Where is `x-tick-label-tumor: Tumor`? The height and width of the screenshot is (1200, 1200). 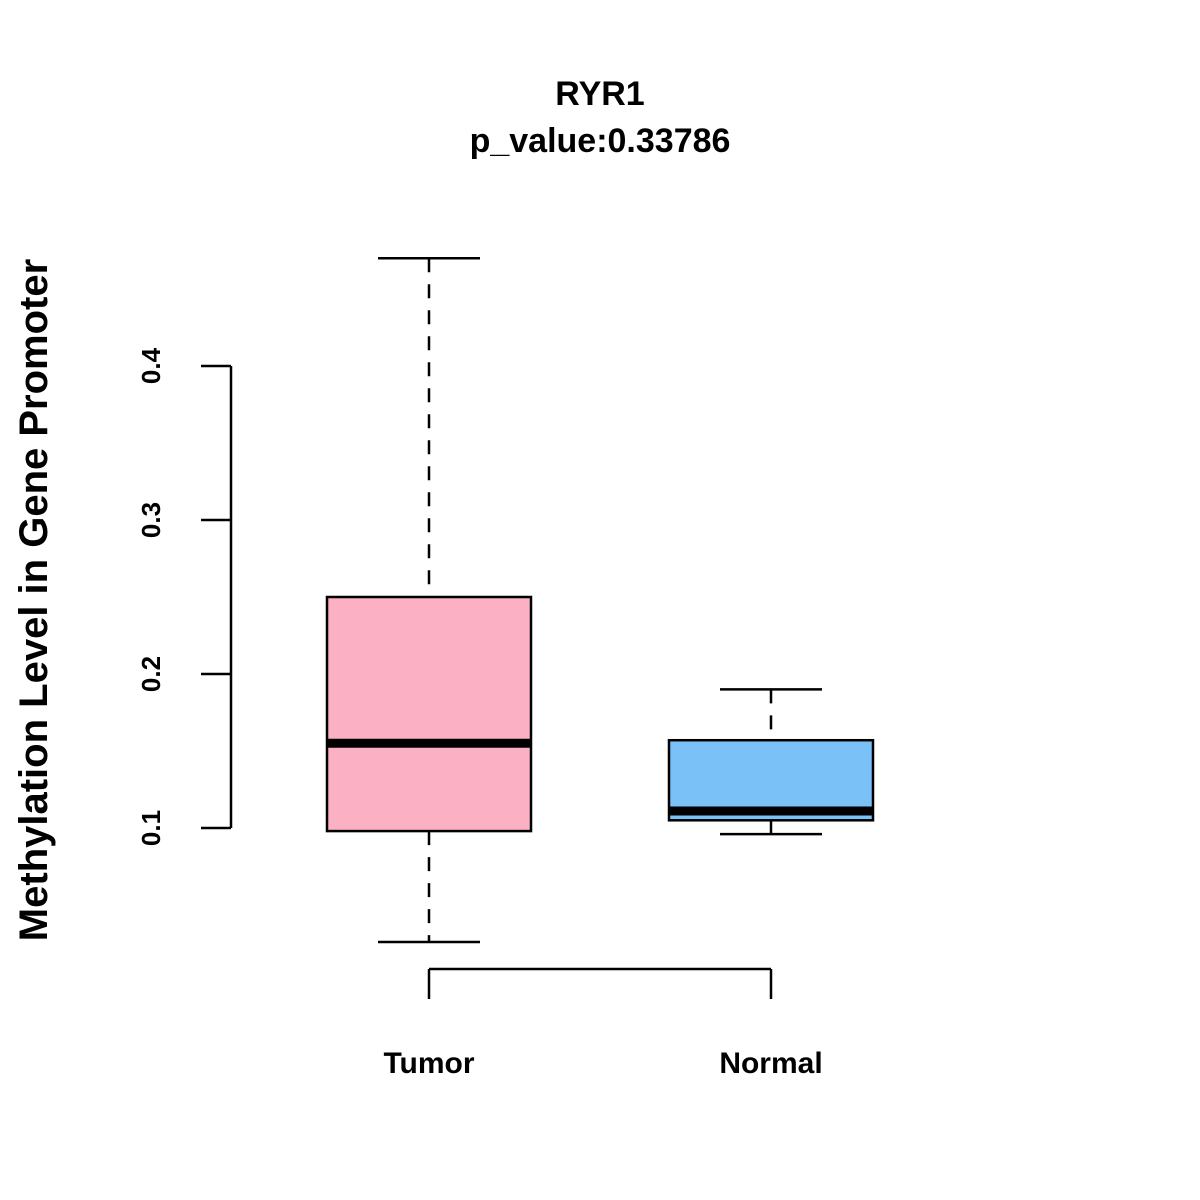 x-tick-label-tumor: Tumor is located at coordinates (428, 1063).